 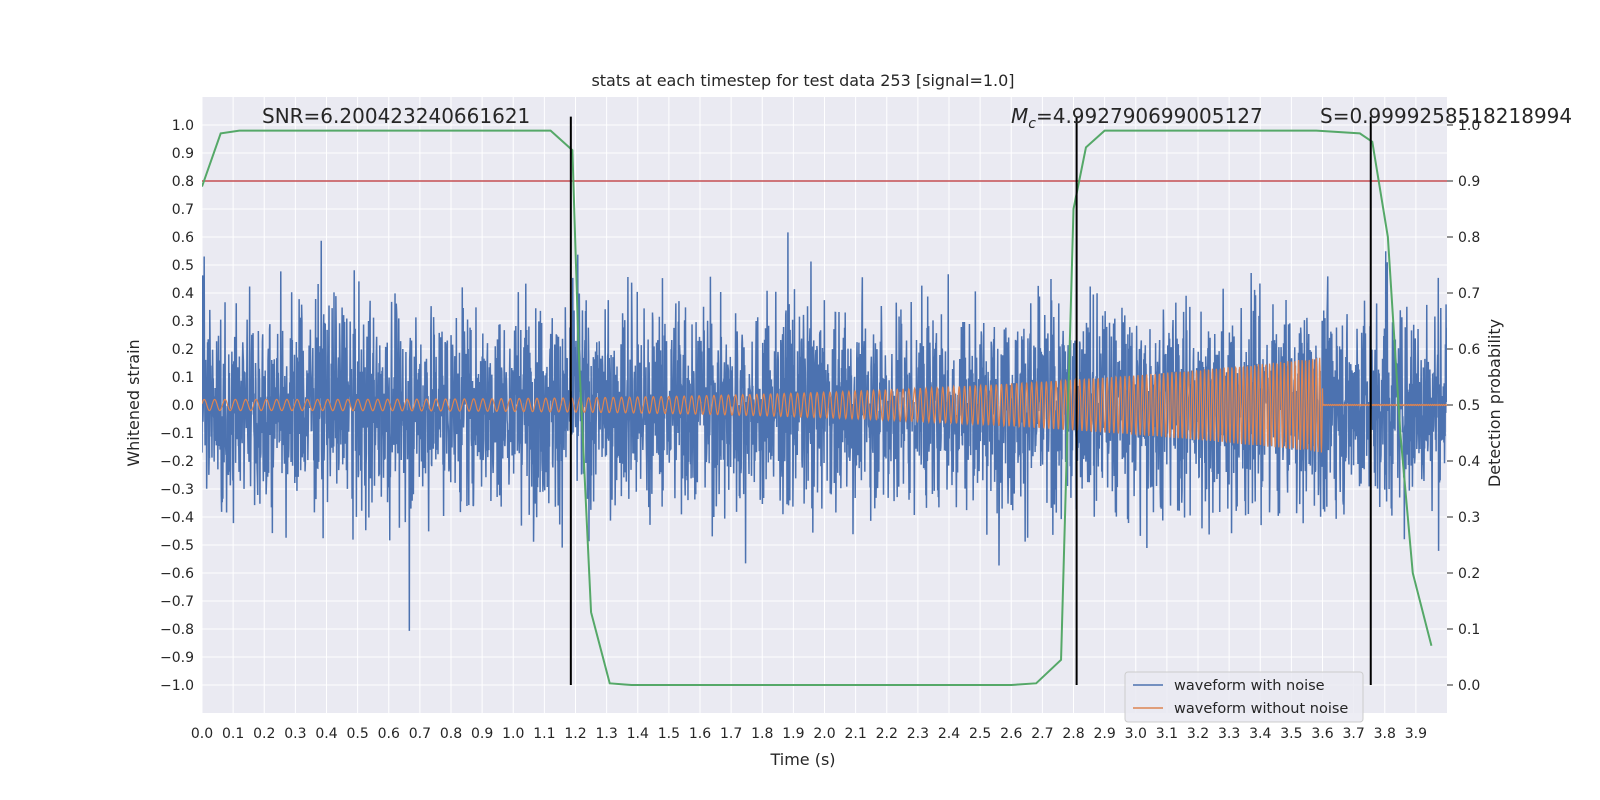 I want to click on x-tick-label: 2.6, so click(x=1011, y=734).